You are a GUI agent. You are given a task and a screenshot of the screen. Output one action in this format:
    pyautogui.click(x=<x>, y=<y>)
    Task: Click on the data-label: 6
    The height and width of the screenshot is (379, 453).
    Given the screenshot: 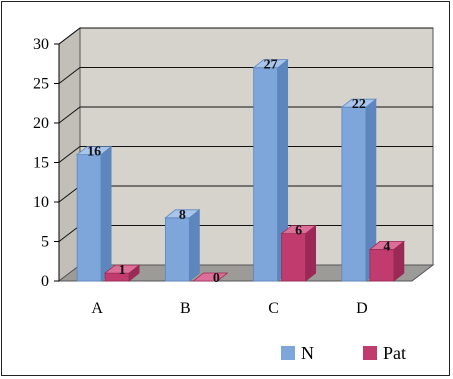 What is the action you would take?
    pyautogui.click(x=298, y=231)
    